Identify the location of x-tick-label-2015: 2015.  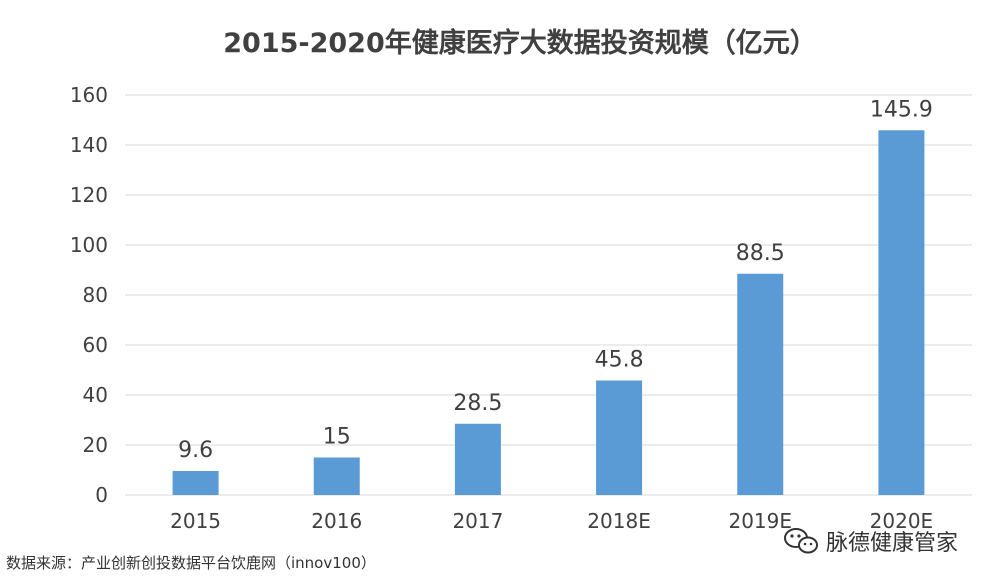
(195, 521).